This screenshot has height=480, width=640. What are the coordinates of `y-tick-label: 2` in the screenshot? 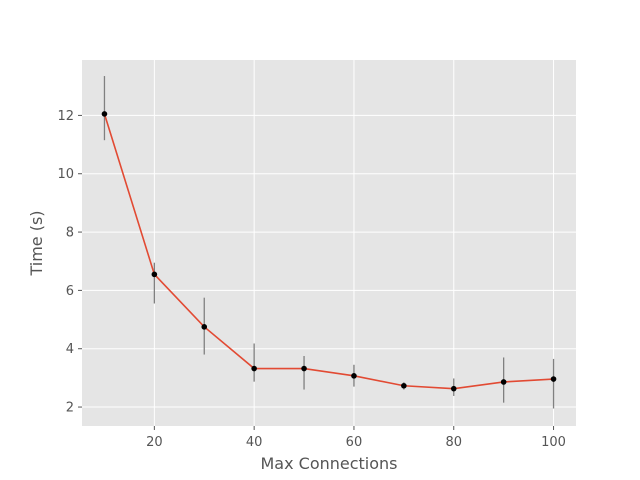 It's located at (70, 408).